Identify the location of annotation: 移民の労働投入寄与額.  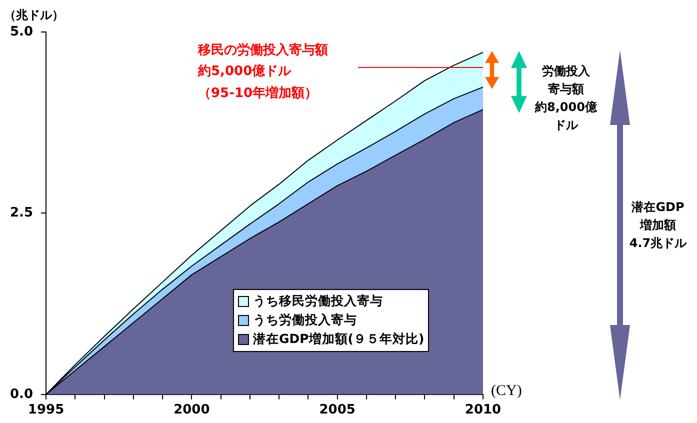
(263, 51).